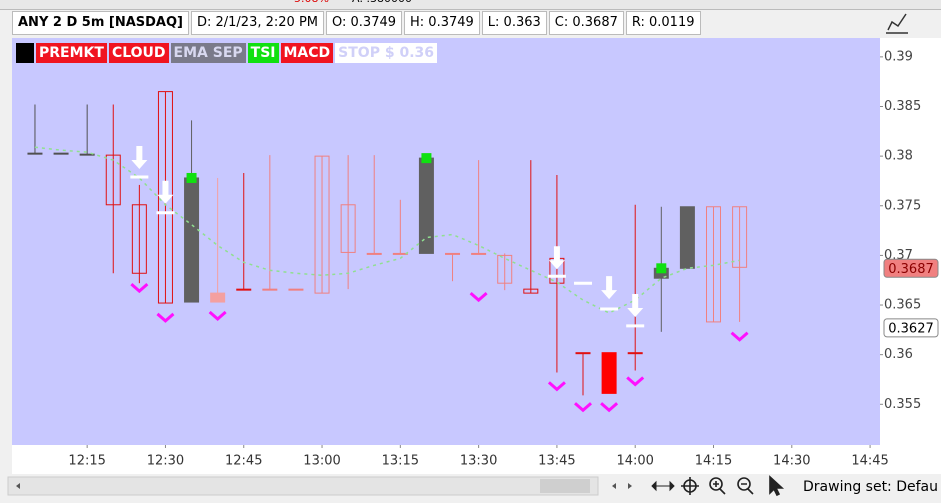 Image resolution: width=941 pixels, height=503 pixels. Describe the element at coordinates (869, 461) in the screenshot. I see `x-tick-label: 14:45` at that location.